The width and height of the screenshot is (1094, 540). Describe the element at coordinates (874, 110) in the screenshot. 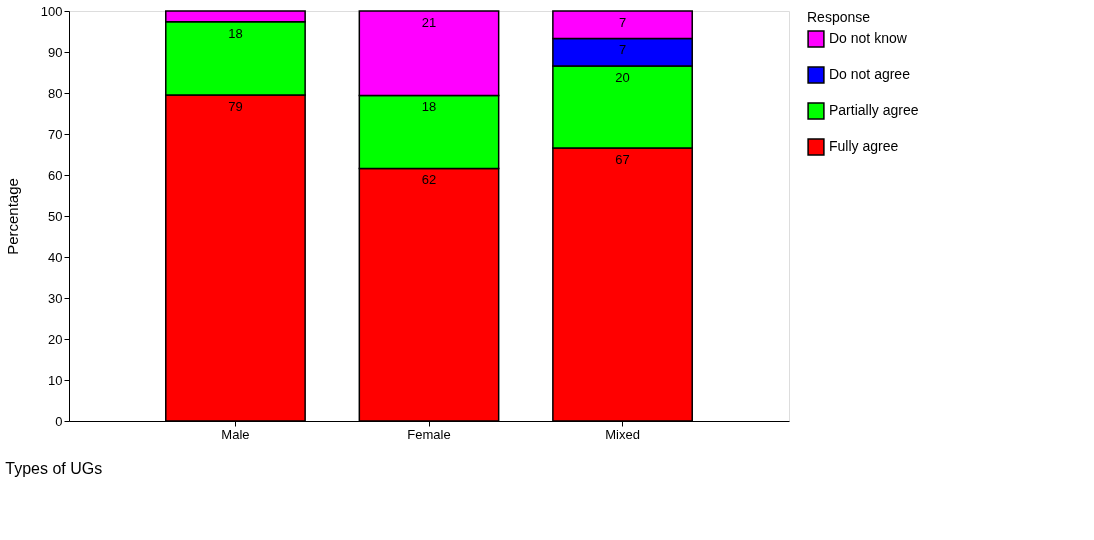

I see `legend-label: Partially agree` at that location.